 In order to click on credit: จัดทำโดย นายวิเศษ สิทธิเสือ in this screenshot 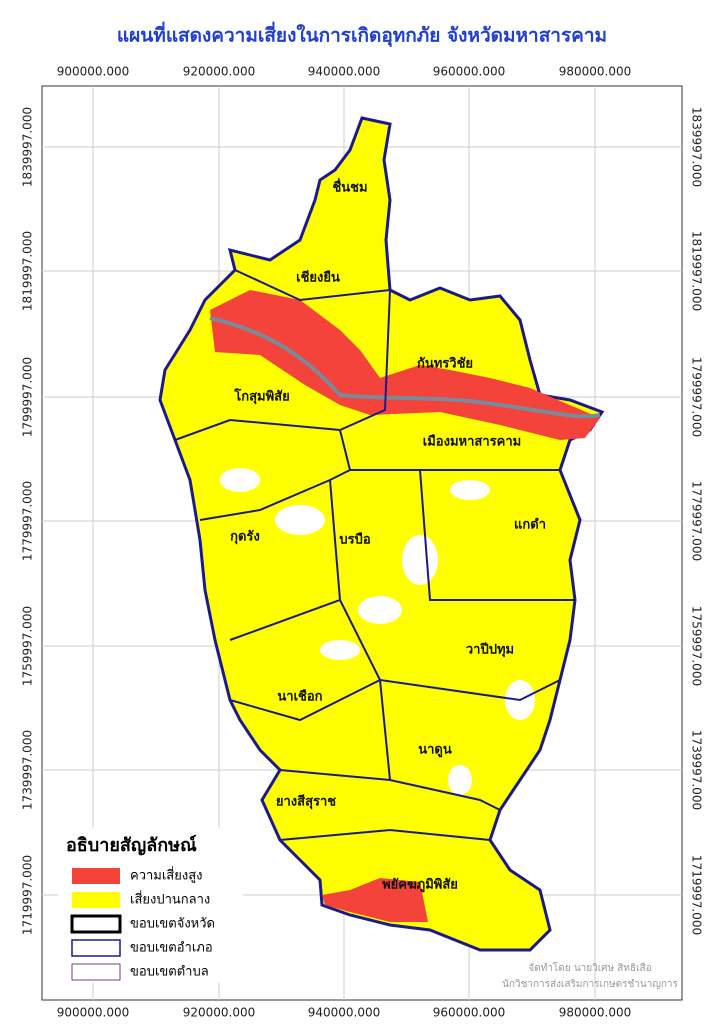, I will do `click(589, 967)`.